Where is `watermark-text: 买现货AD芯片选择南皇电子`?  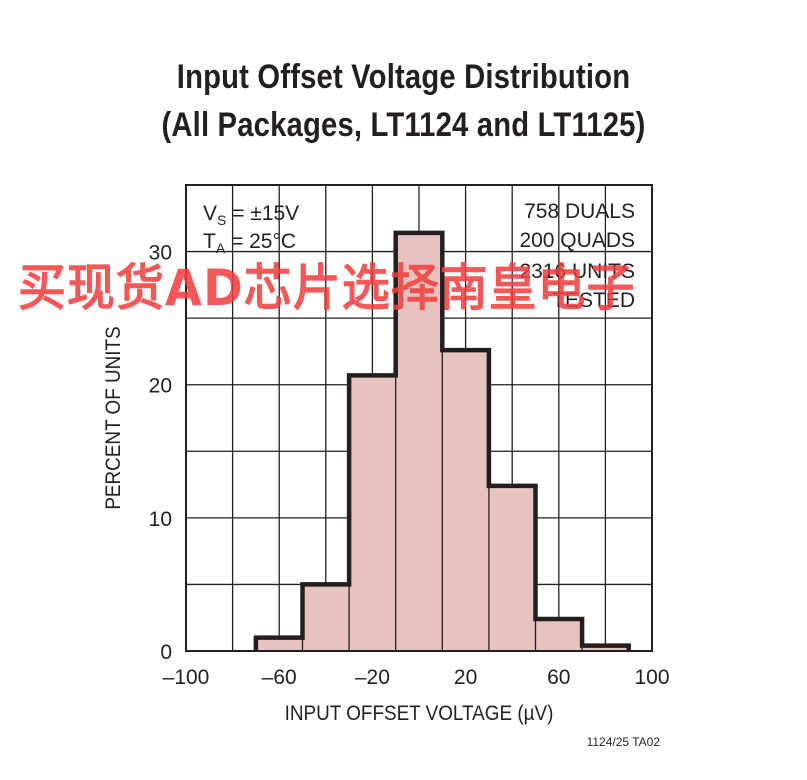 watermark-text: 买现货AD芯片选择南皇电子 is located at coordinates (327, 288).